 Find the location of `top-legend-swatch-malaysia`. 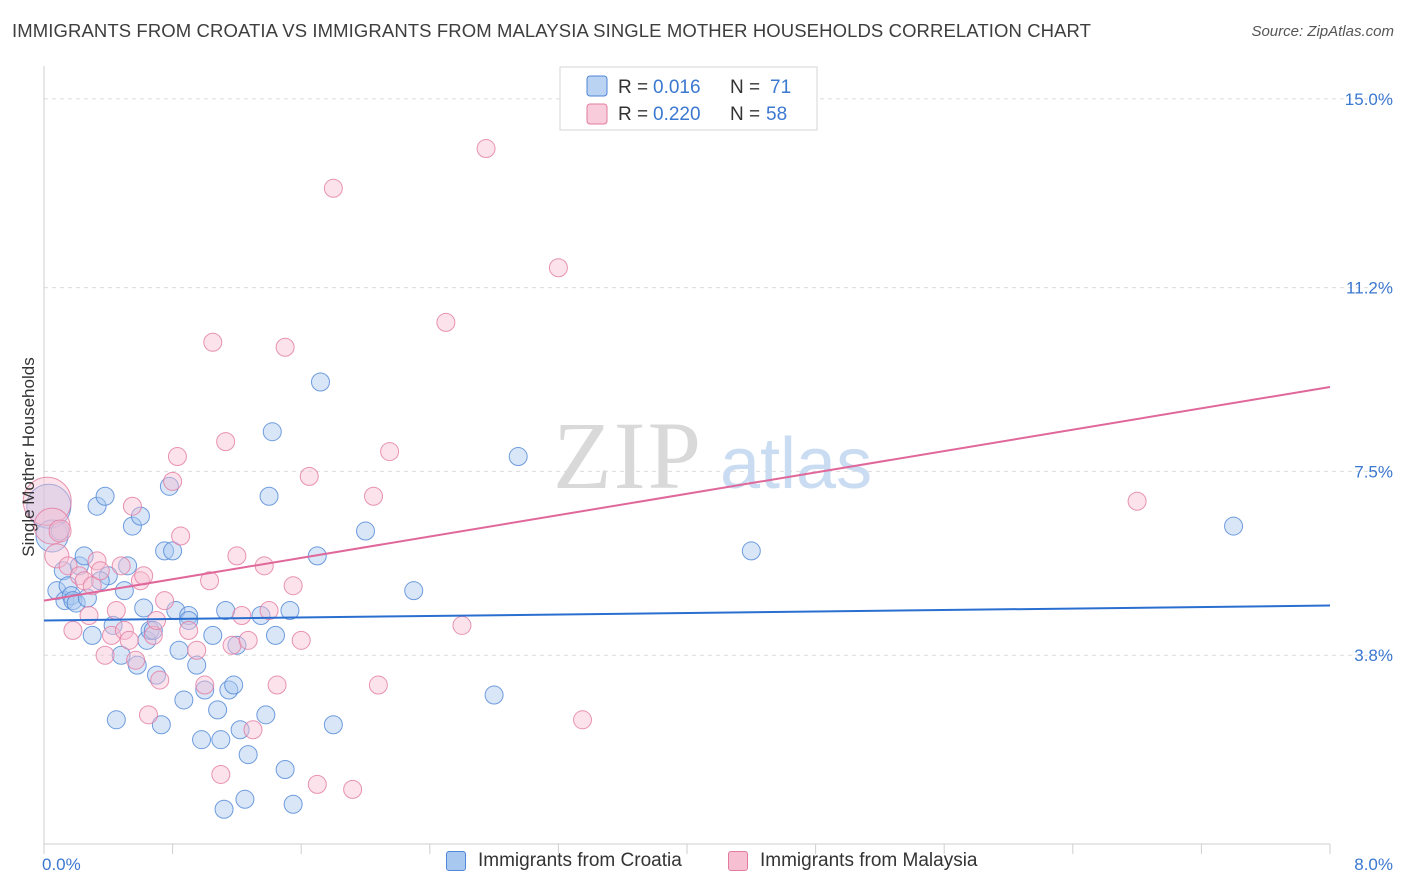

top-legend-swatch-malaysia is located at coordinates (597, 114).